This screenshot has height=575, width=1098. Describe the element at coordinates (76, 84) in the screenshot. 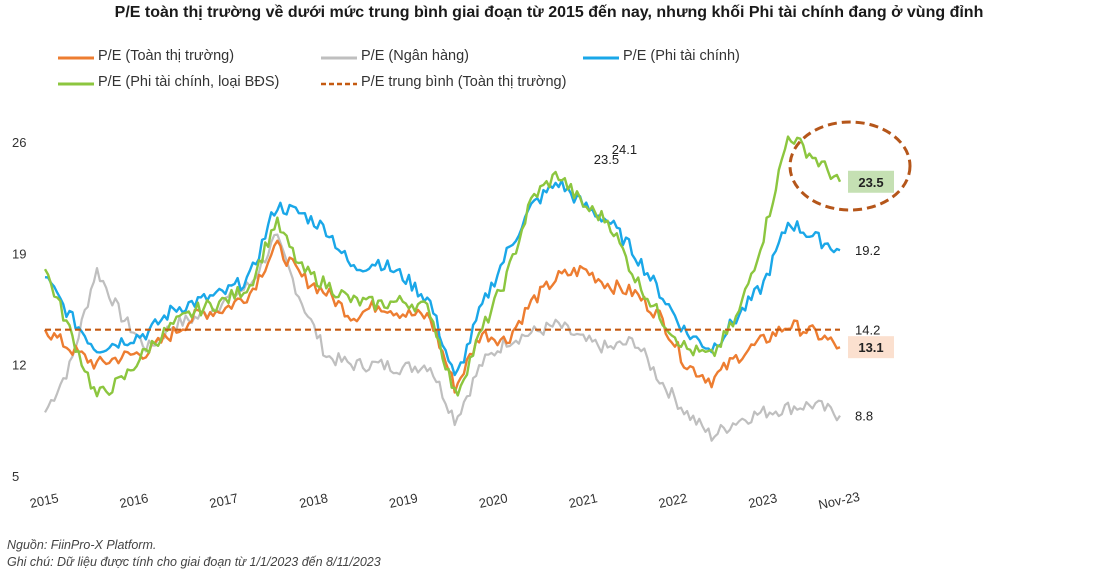

I see `legend-swatch-nonfin-exre` at that location.